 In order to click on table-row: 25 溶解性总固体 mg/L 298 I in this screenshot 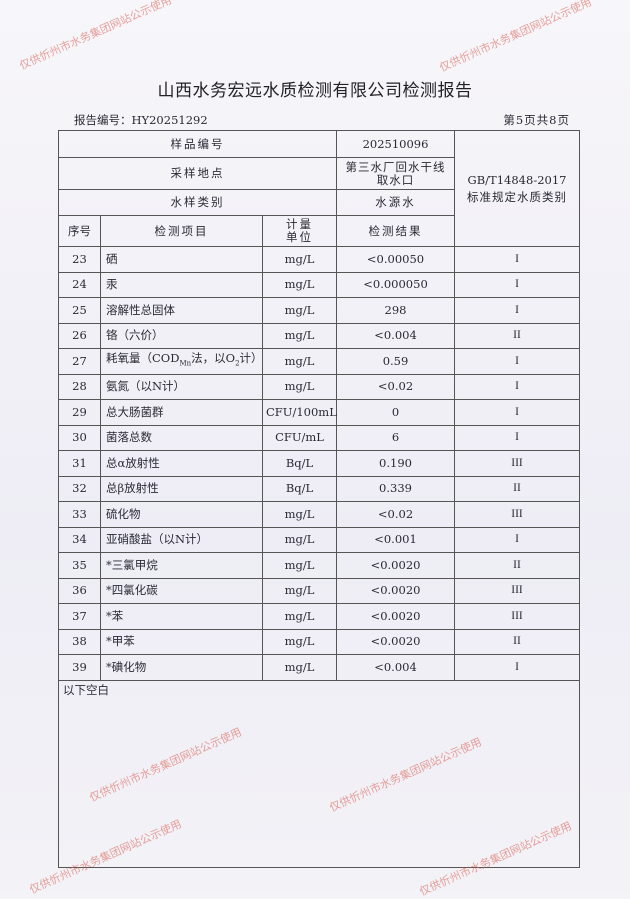, I will do `click(319, 310)`.